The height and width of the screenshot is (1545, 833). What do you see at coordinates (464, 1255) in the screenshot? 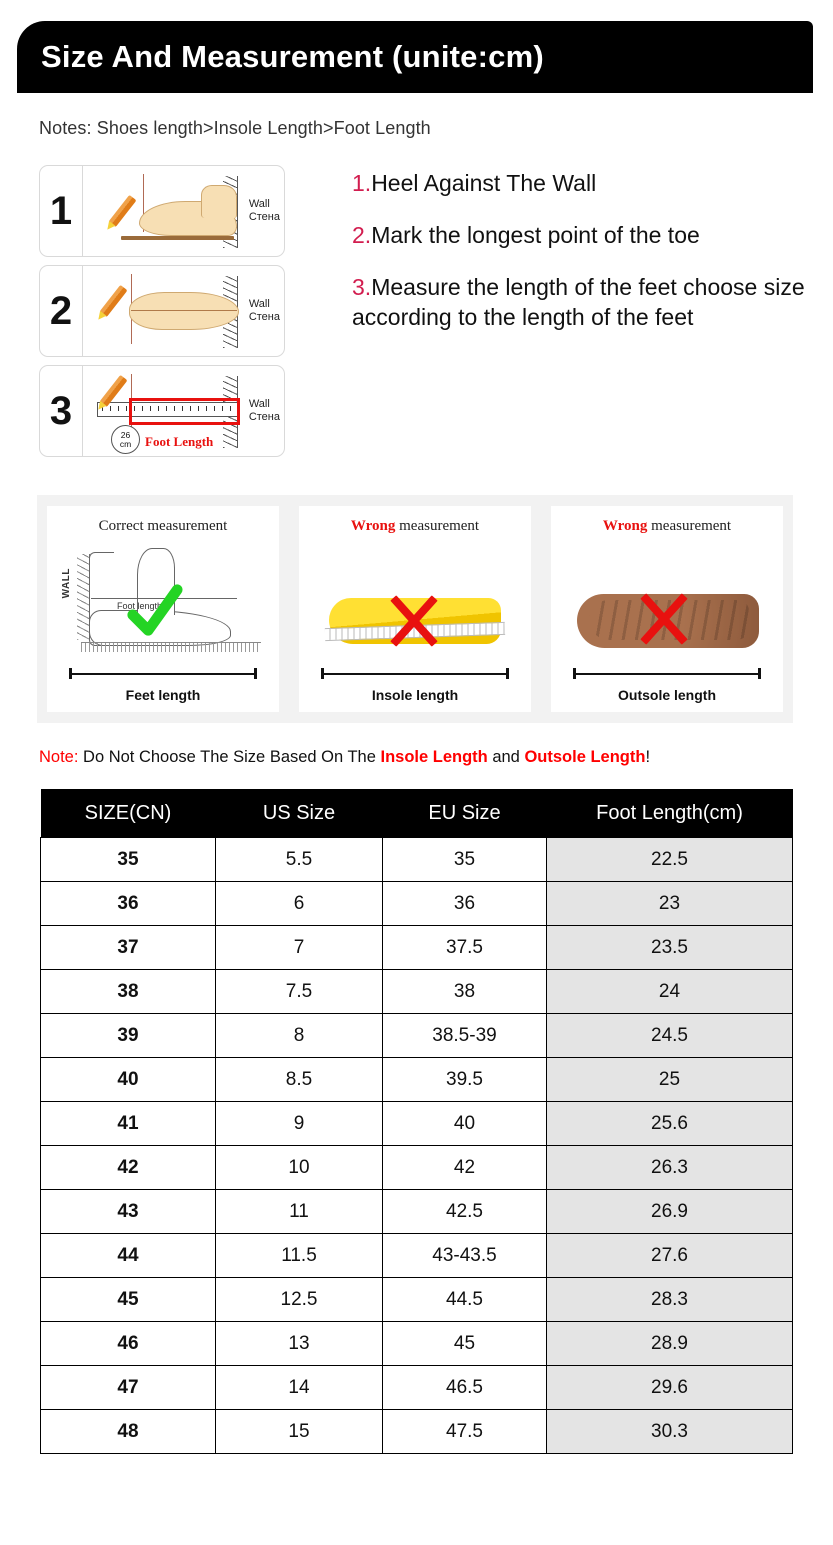
I see `cell-eu-size: 43-43.5` at bounding box center [464, 1255].